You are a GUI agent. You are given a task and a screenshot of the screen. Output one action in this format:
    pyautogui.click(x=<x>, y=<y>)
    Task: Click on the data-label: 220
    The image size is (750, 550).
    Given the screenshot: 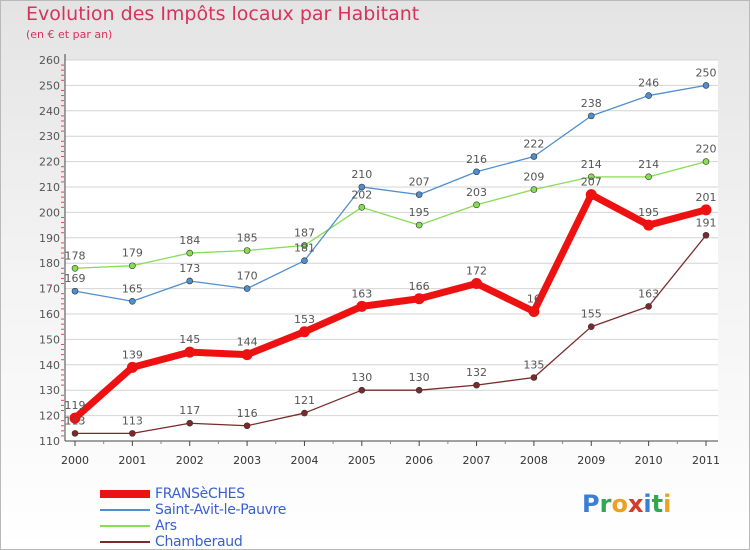 What is the action you would take?
    pyautogui.click(x=706, y=149)
    